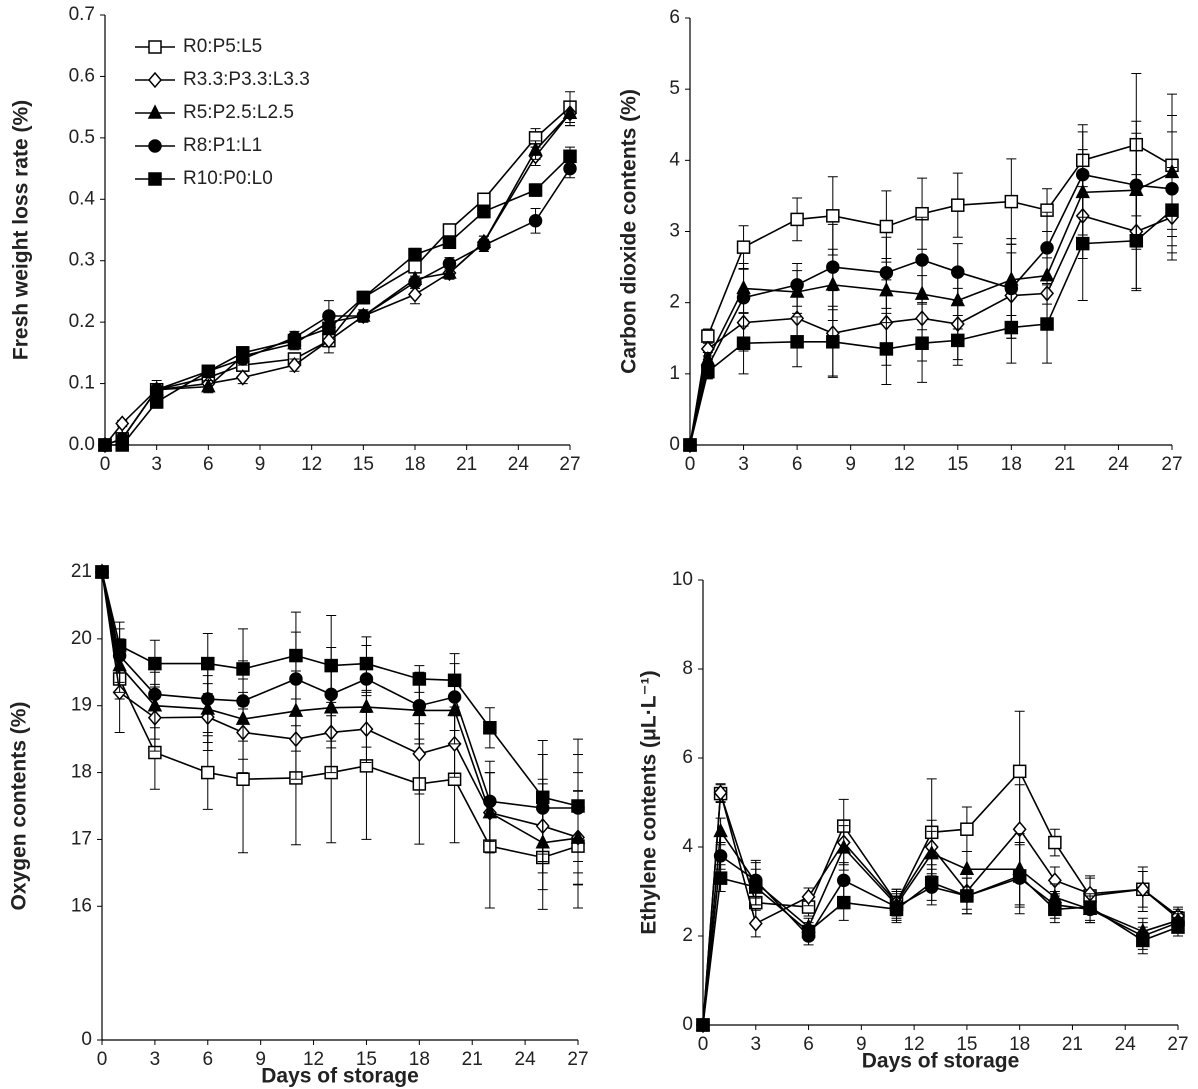 The height and width of the screenshot is (1089, 1198). What do you see at coordinates (222, 46) in the screenshot?
I see `legend-label: R0:P5:L5` at bounding box center [222, 46].